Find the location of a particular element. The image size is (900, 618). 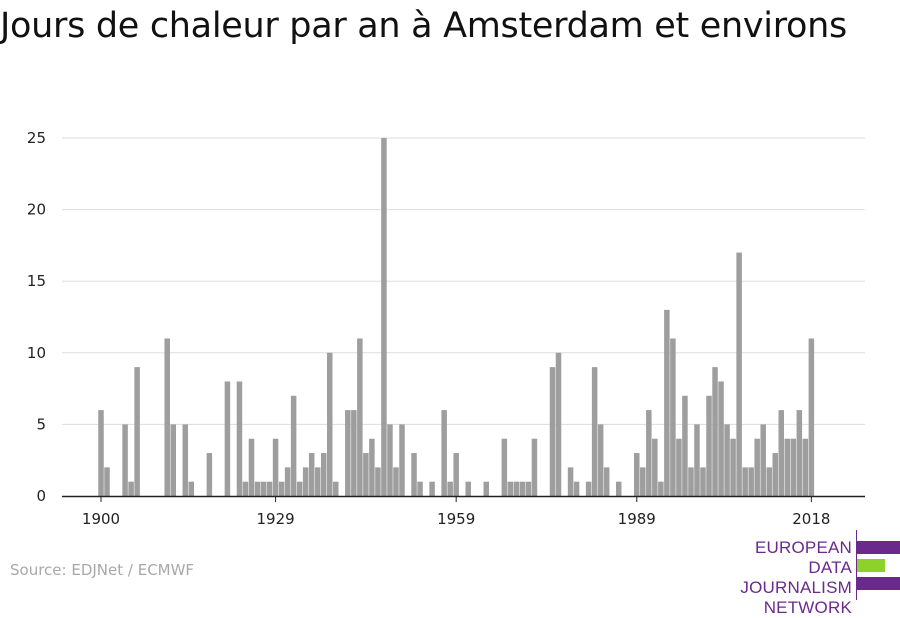

bar-1971 is located at coordinates (528, 488).